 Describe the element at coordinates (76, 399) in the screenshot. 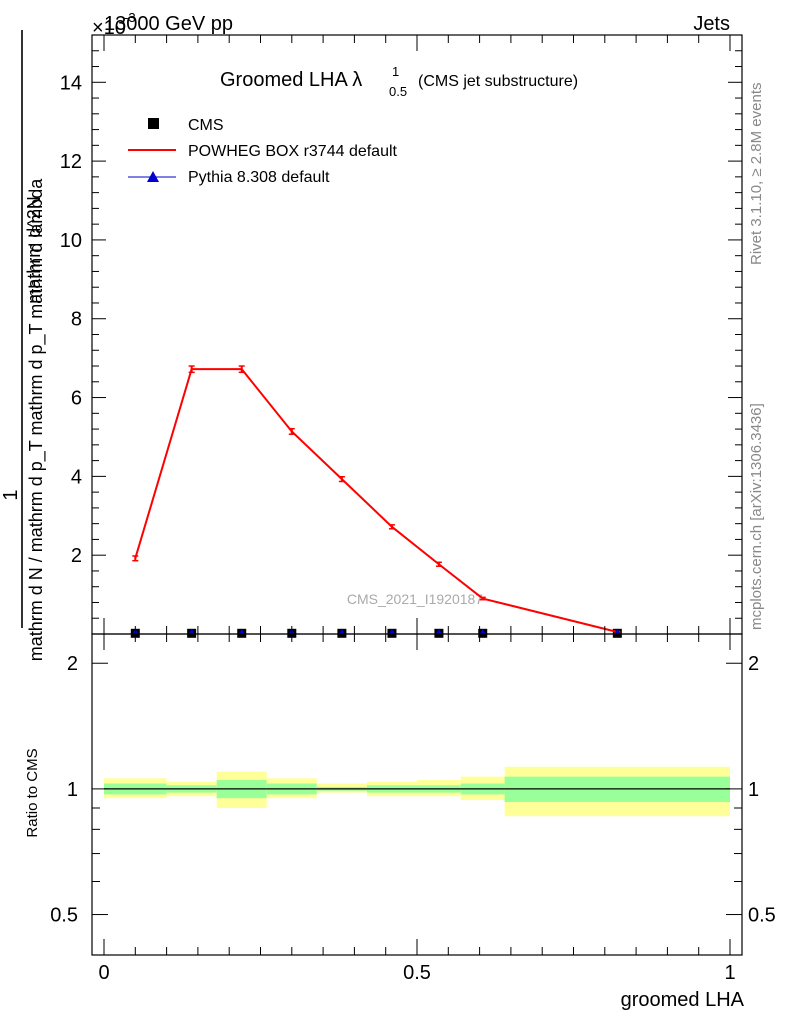

I see `main-y-tick-label: 6` at that location.